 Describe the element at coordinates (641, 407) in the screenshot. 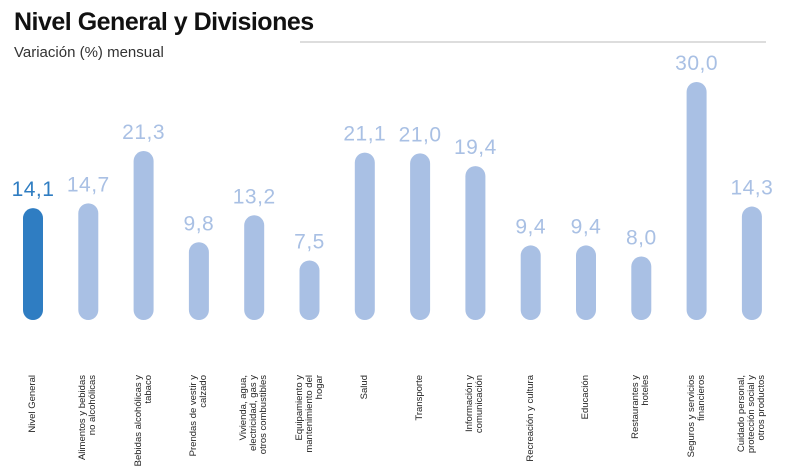

I see `x-tick-label: Restaurantes y hoteles` at that location.